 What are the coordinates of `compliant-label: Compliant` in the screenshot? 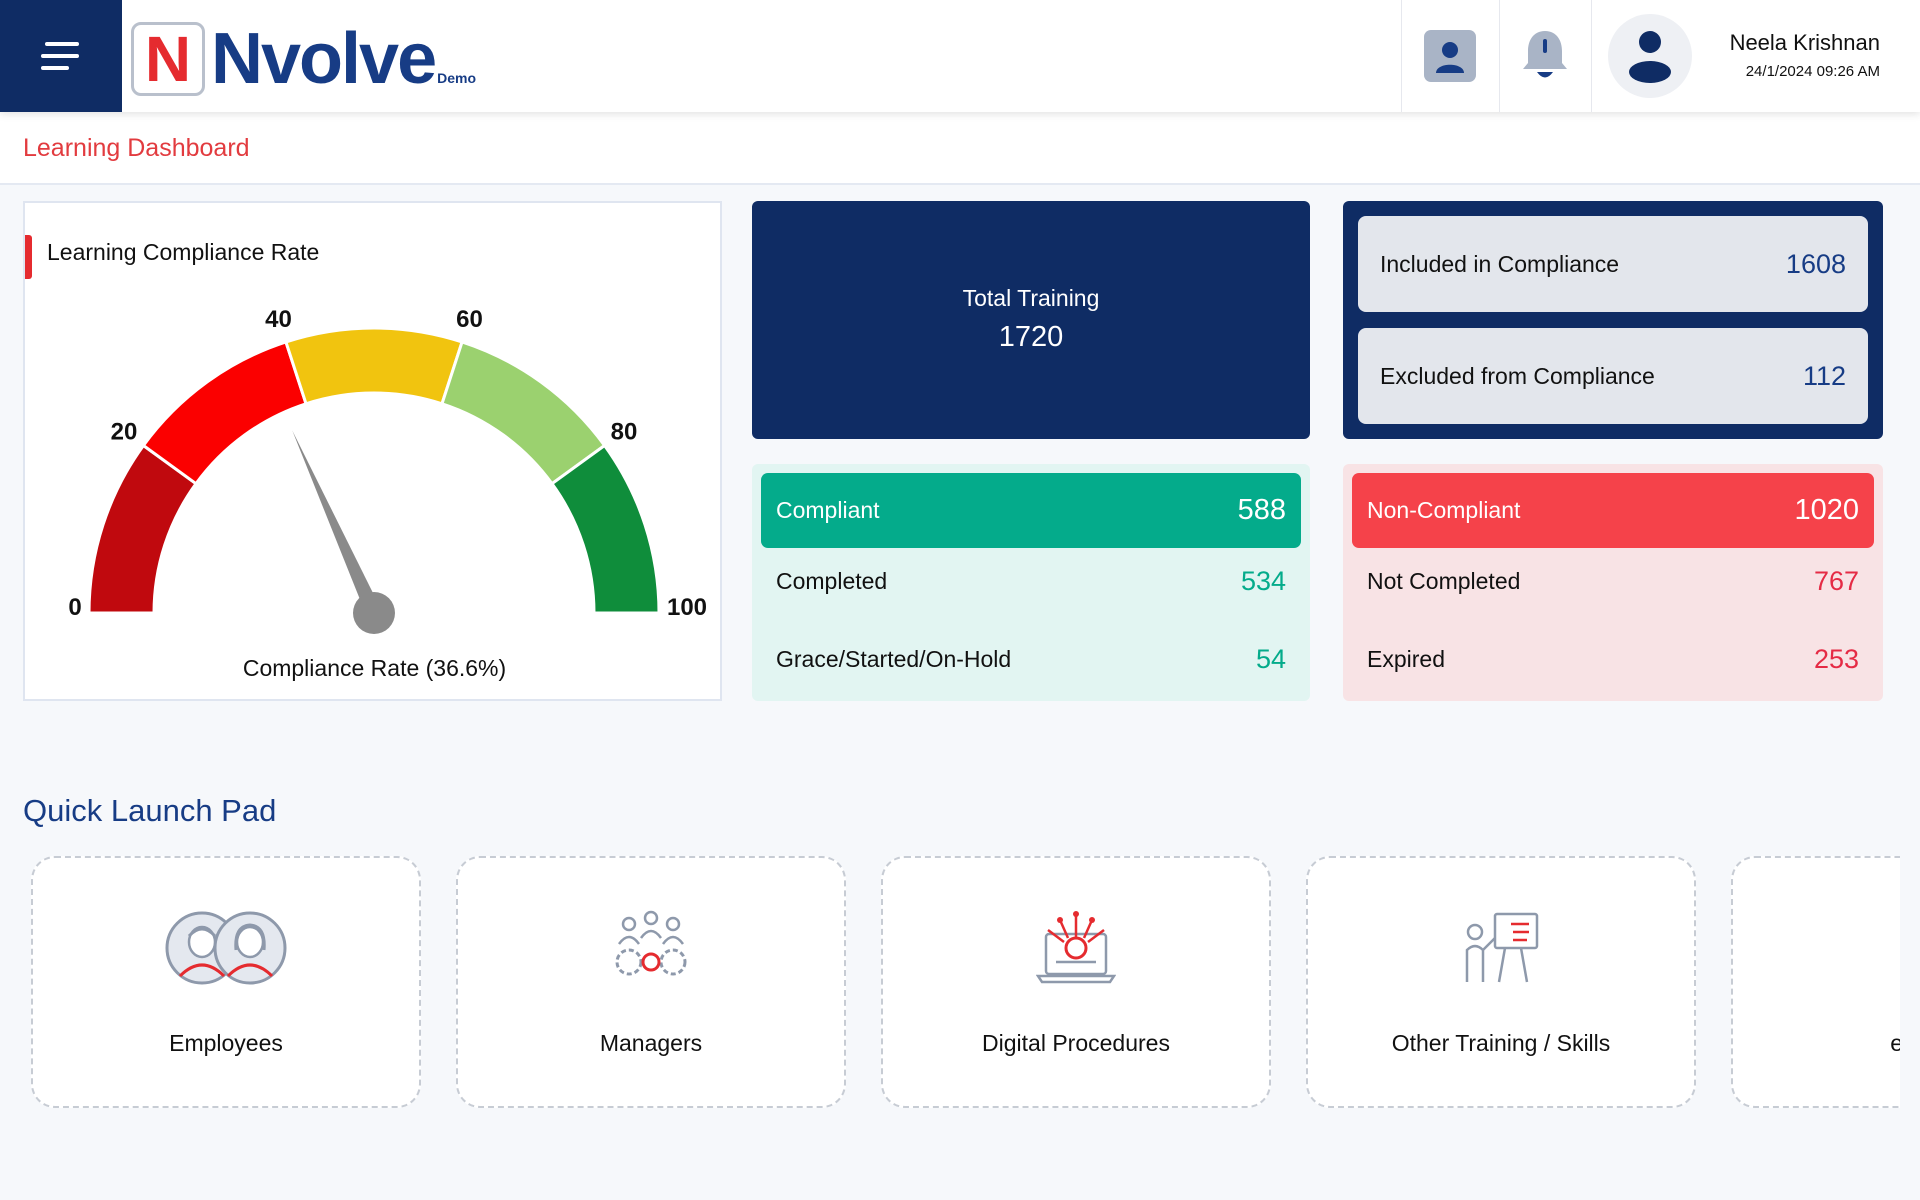 It's located at (828, 510).